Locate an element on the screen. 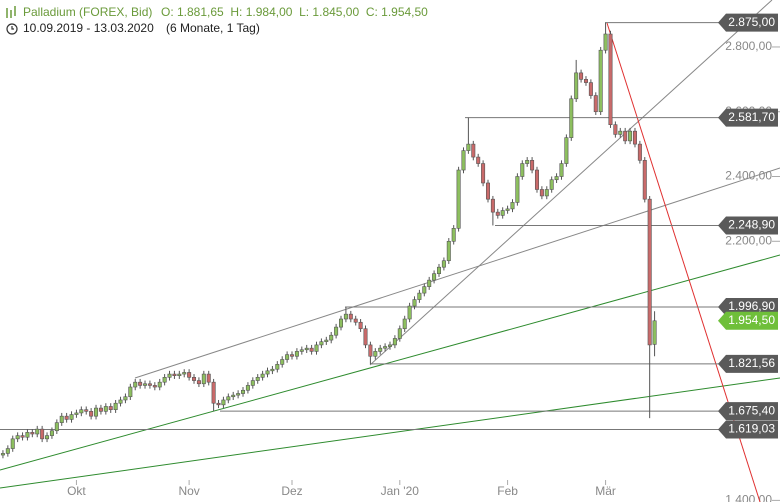  level-label: 1.996,90 is located at coordinates (751, 306).